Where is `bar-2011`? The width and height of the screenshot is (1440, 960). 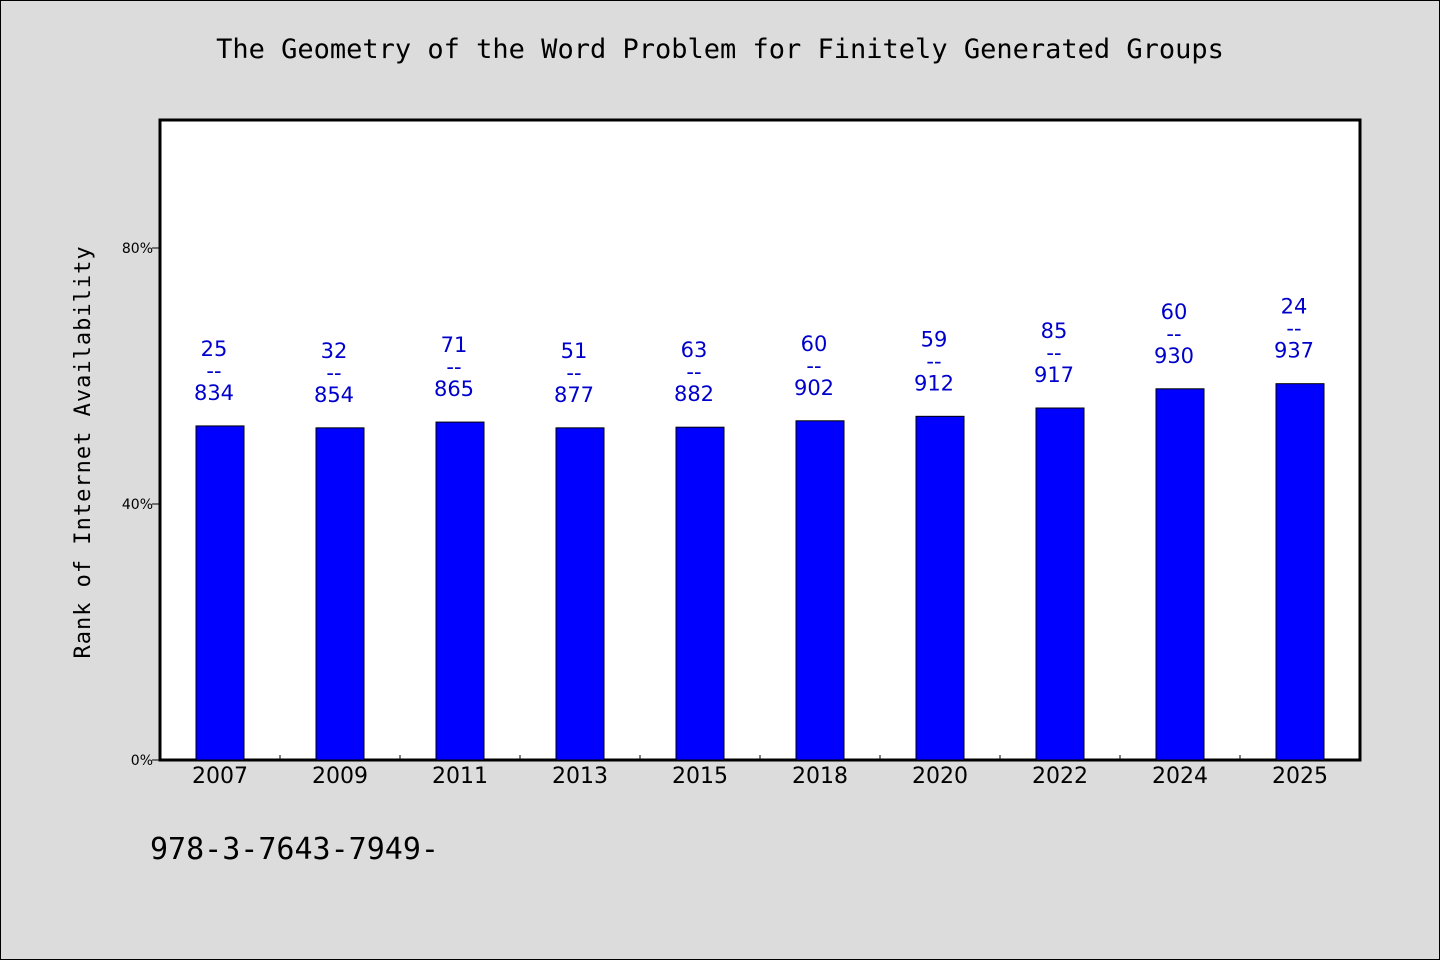
bar-2011 is located at coordinates (460, 591).